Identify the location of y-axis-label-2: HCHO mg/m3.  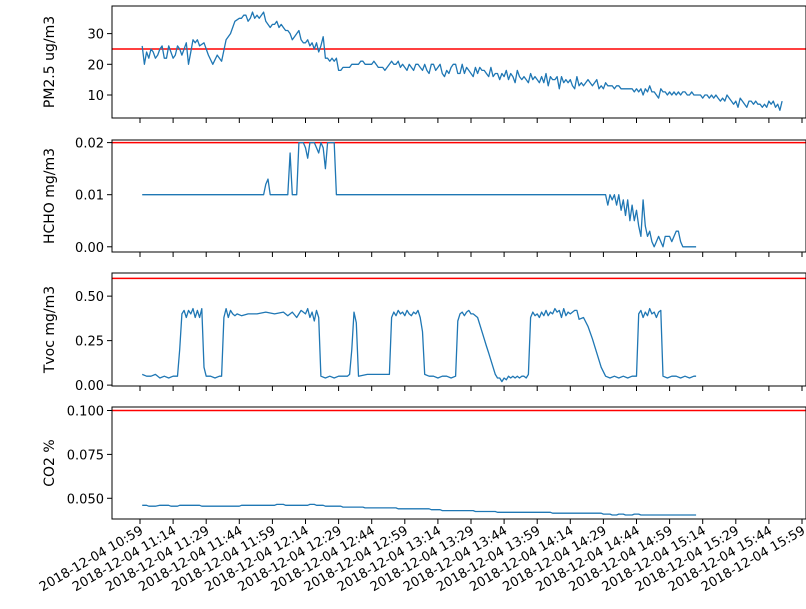
(50, 196).